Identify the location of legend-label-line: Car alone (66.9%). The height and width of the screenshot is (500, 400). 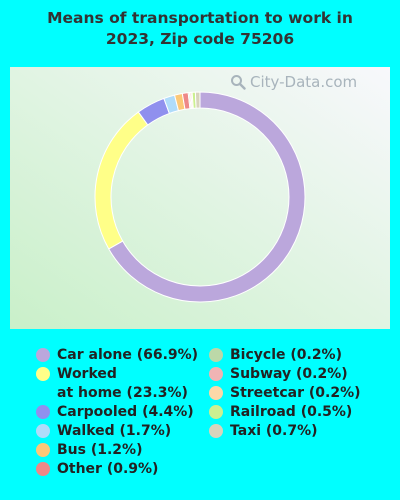
(128, 355).